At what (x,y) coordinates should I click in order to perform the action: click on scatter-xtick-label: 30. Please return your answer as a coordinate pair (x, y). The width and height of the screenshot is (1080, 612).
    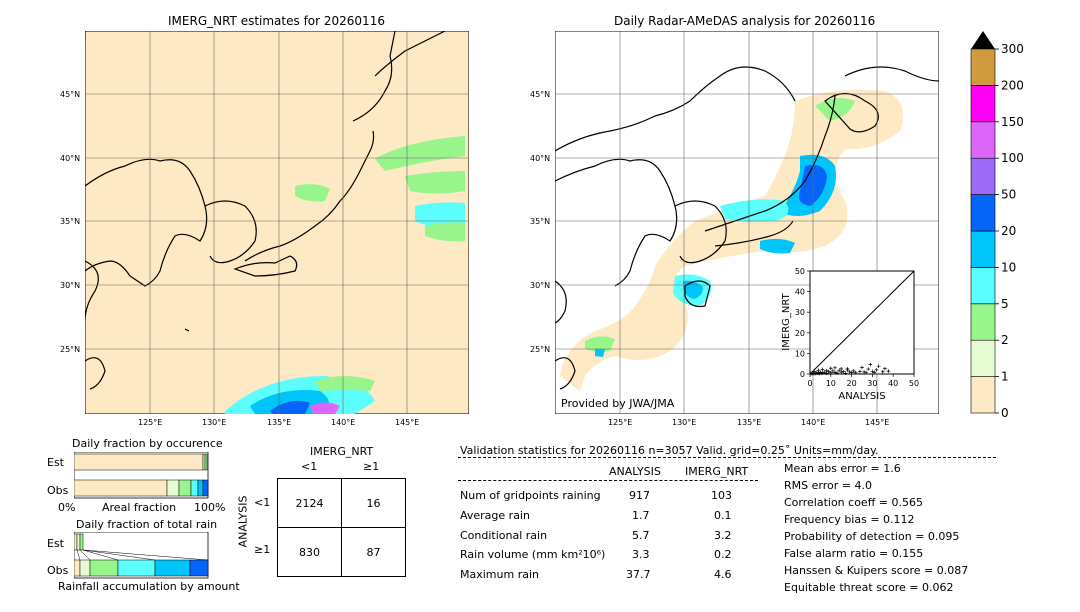
    Looking at the image, I should click on (872, 383).